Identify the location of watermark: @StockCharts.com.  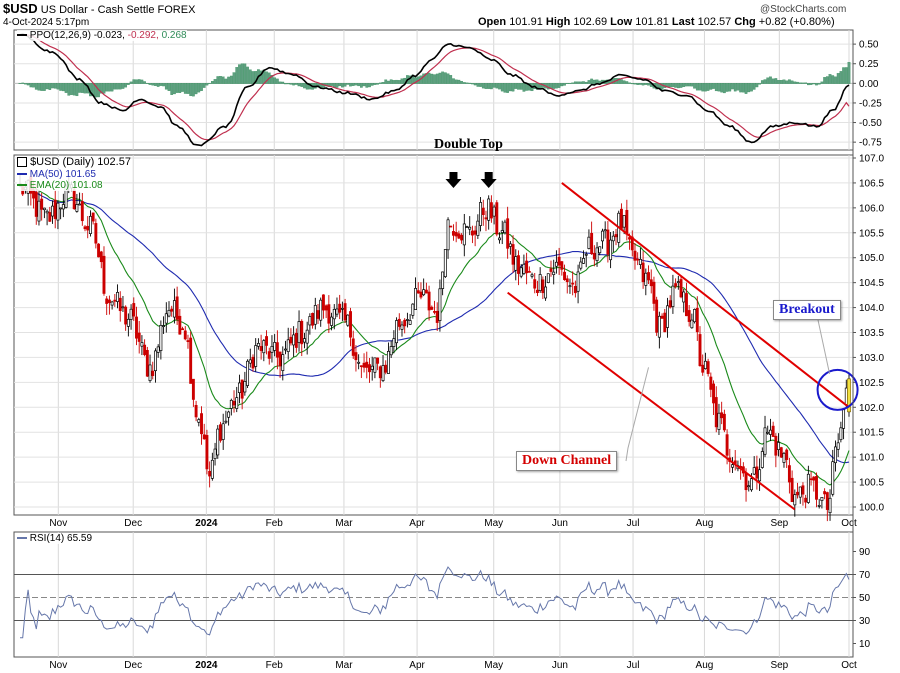
(803, 9).